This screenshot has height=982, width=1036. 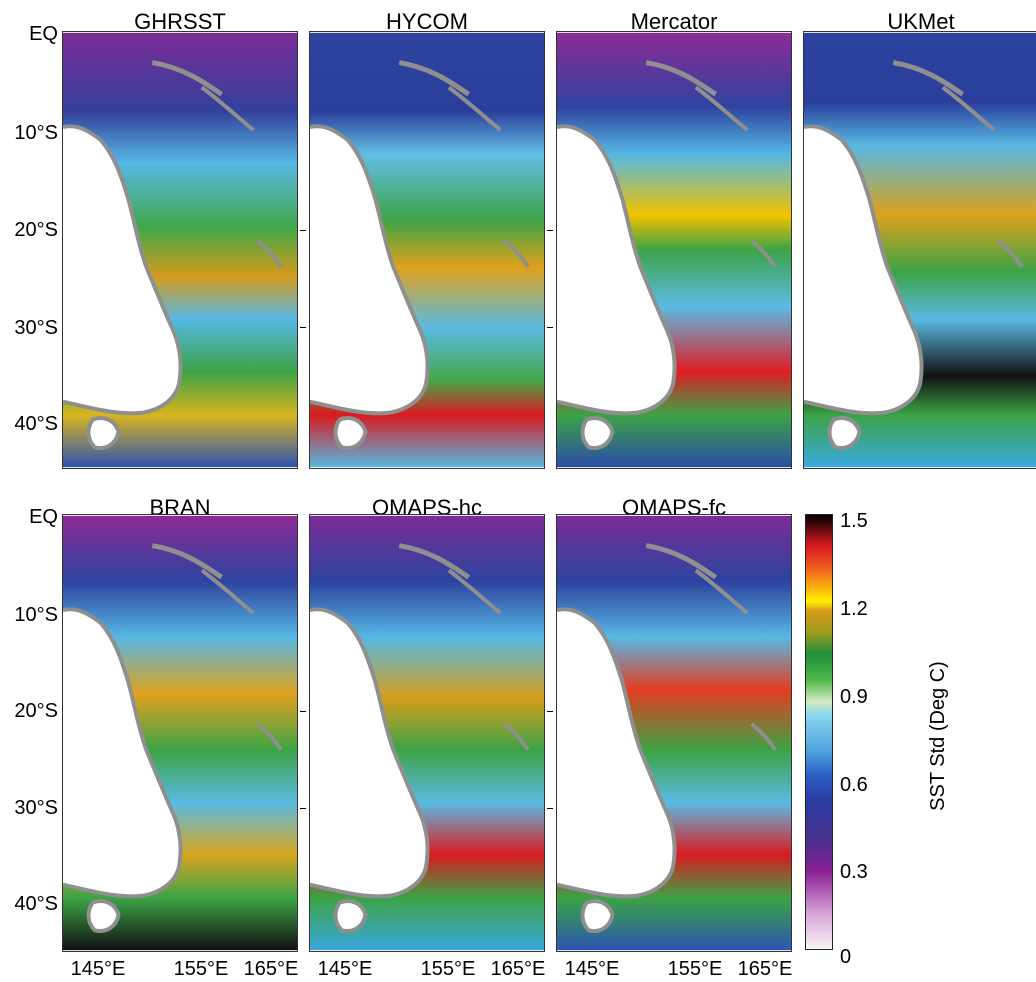 What do you see at coordinates (921, 21) in the screenshot?
I see `panel-title-ukmet: UKMet` at bounding box center [921, 21].